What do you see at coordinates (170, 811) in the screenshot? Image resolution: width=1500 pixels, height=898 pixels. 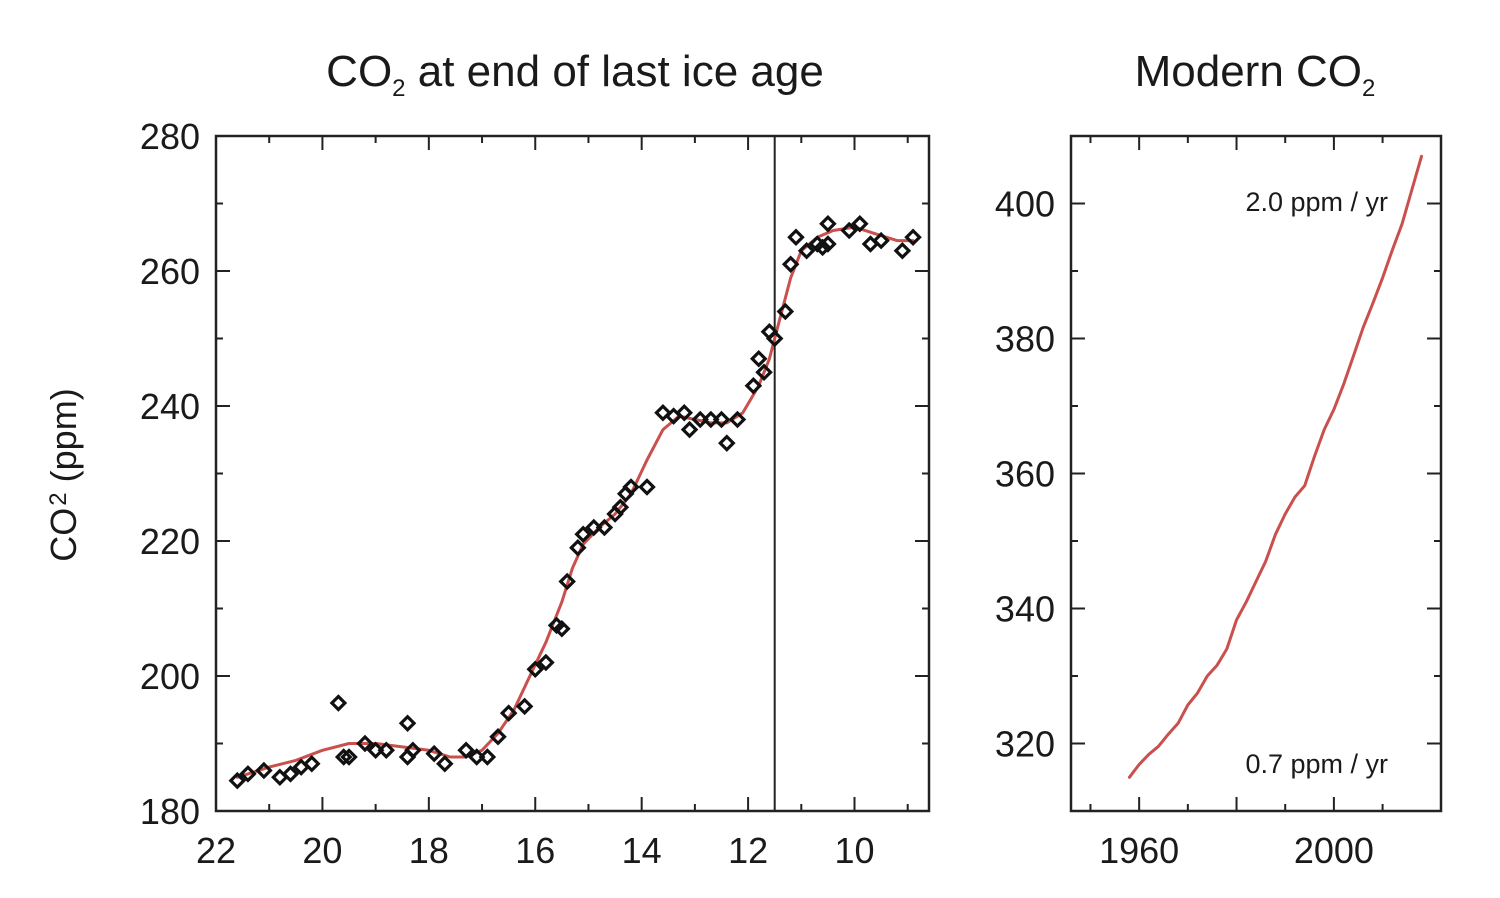 I see `y-tick-label: 180` at bounding box center [170, 811].